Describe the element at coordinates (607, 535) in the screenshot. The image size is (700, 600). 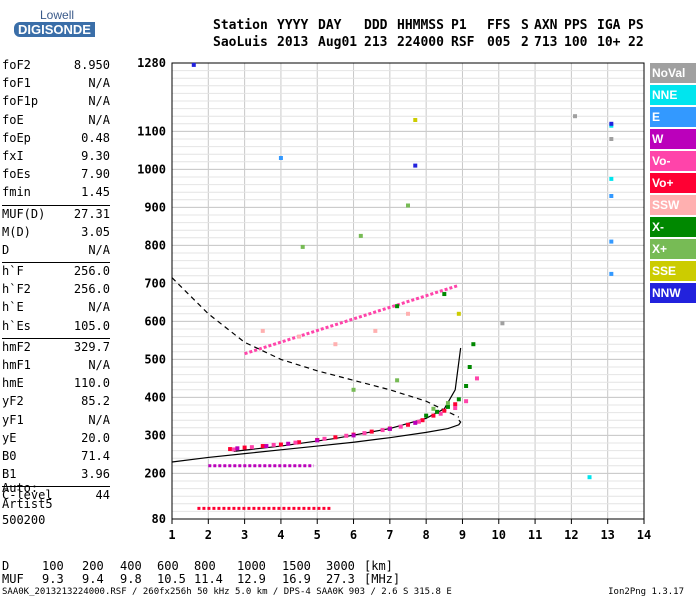
I see `x-tick-label: 13` at that location.